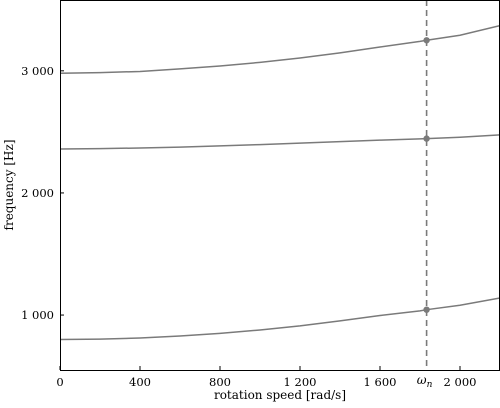  I want to click on x-tick-label: 800, so click(220, 382).